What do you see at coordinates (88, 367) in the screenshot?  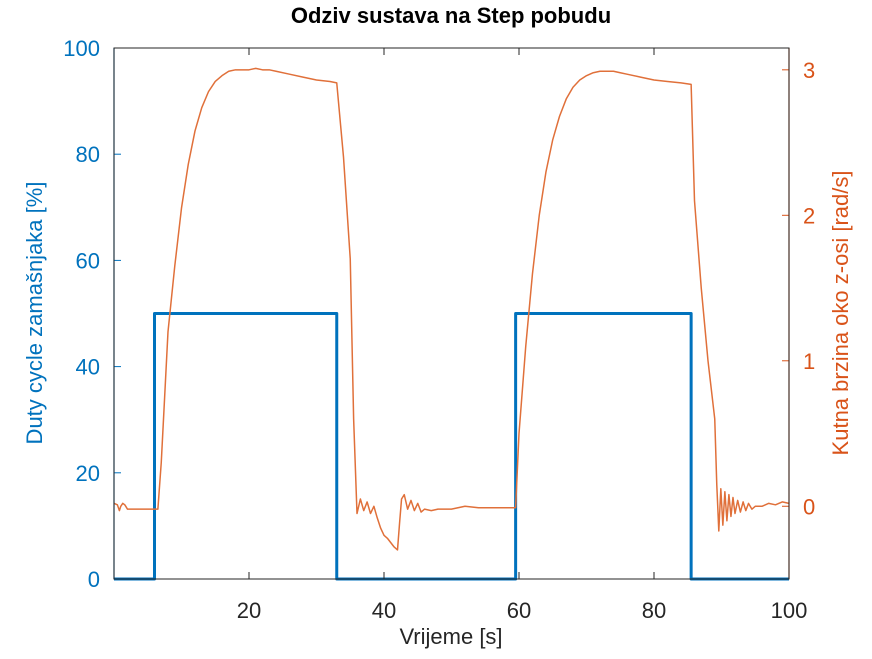 I see `y-left-tick-label: 40` at bounding box center [88, 367].